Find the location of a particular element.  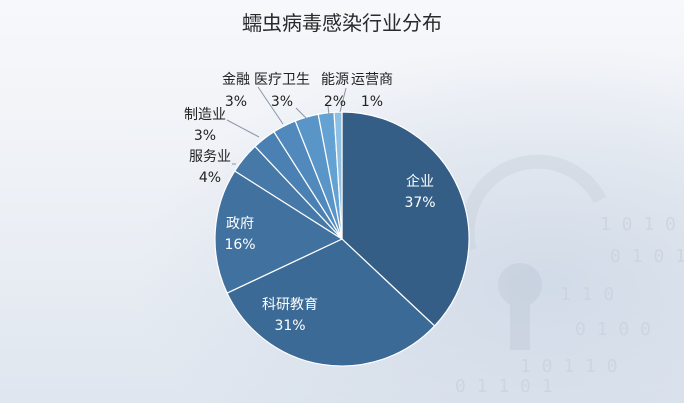

slice-label-9: 运营商 is located at coordinates (372, 80).